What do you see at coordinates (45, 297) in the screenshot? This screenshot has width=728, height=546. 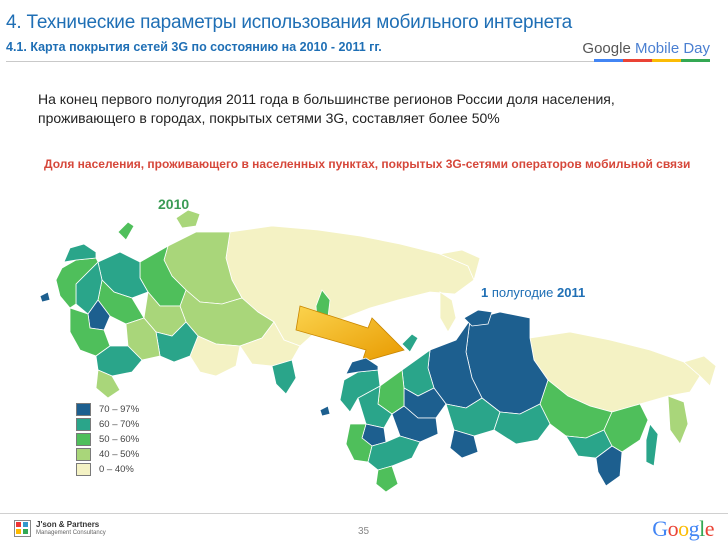 I see `region-2010-kaliningrad` at bounding box center [45, 297].